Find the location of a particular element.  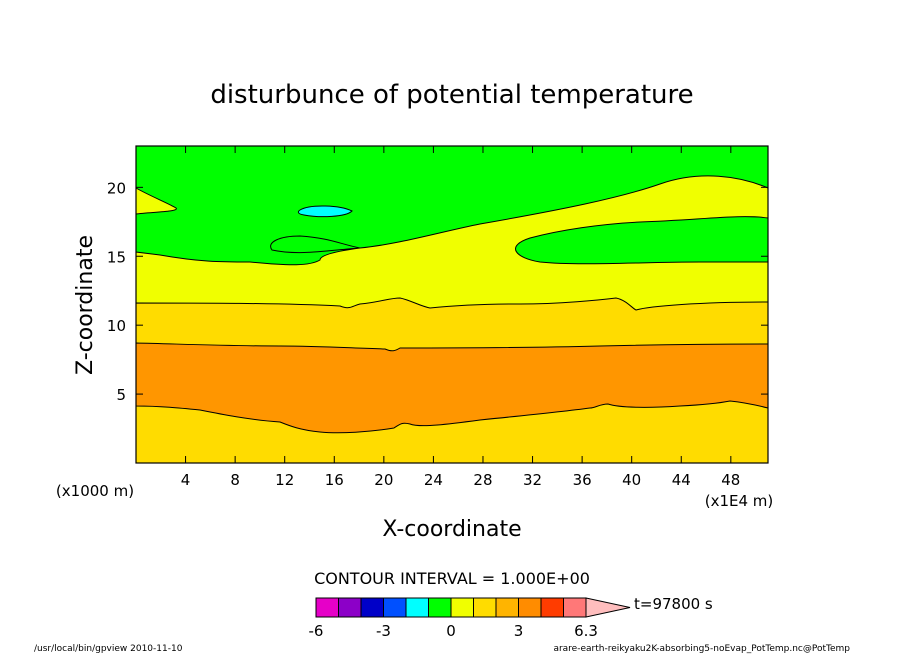

x-tick-label: 4 is located at coordinates (186, 480).